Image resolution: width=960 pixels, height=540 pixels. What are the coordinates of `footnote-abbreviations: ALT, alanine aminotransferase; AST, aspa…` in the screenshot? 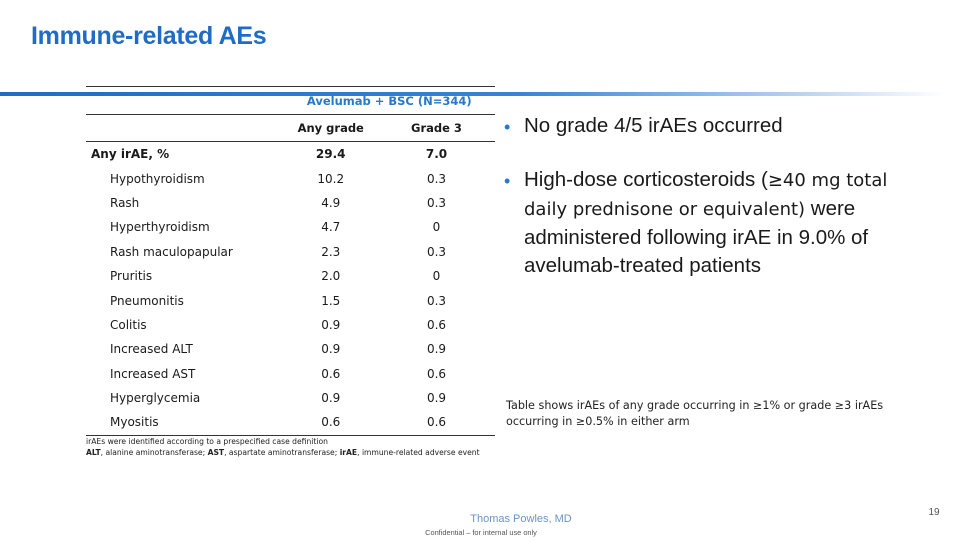 It's located at (301, 452).